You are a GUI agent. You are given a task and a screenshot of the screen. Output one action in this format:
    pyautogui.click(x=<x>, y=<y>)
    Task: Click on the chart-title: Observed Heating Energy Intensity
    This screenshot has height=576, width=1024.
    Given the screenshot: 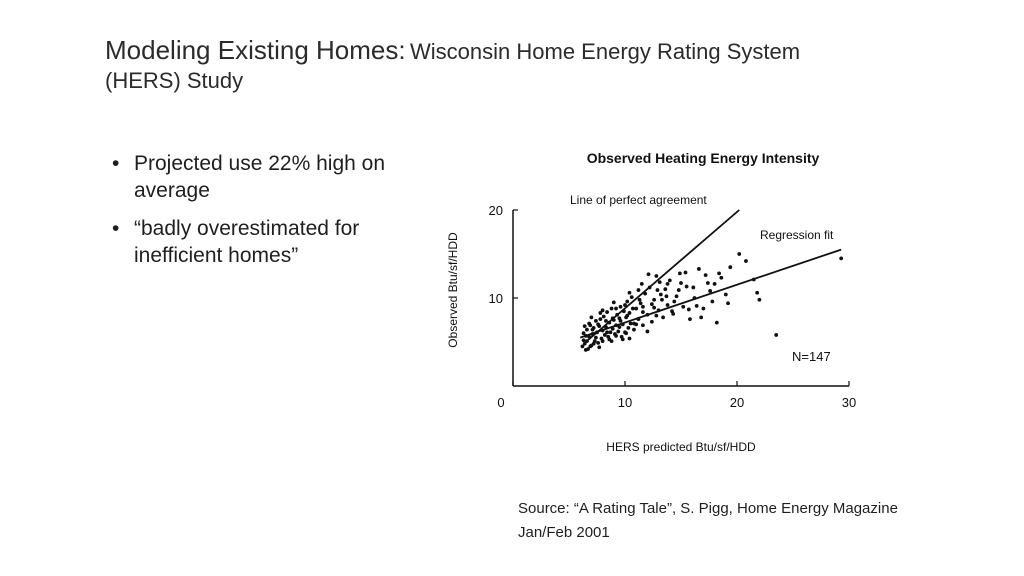 What is the action you would take?
    pyautogui.click(x=703, y=158)
    